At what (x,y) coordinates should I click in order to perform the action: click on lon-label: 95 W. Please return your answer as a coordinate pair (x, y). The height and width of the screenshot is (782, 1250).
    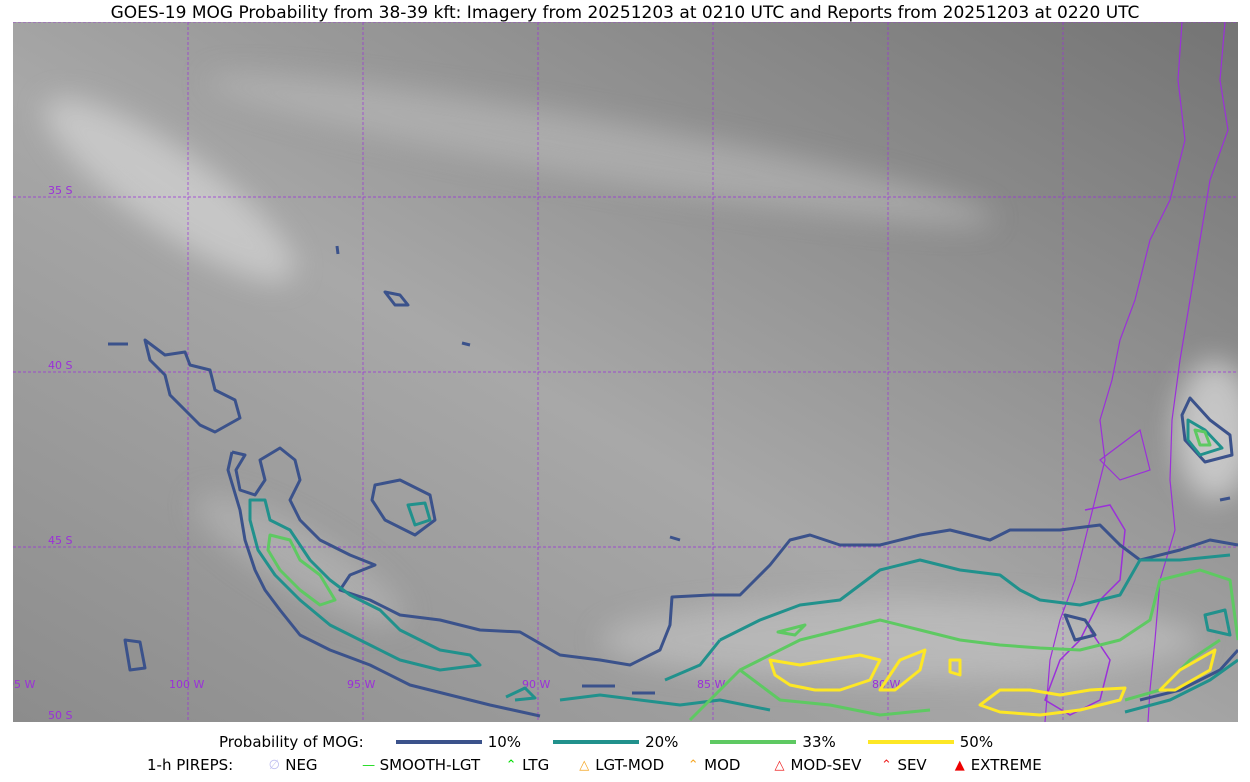
    Looking at the image, I should click on (361, 684).